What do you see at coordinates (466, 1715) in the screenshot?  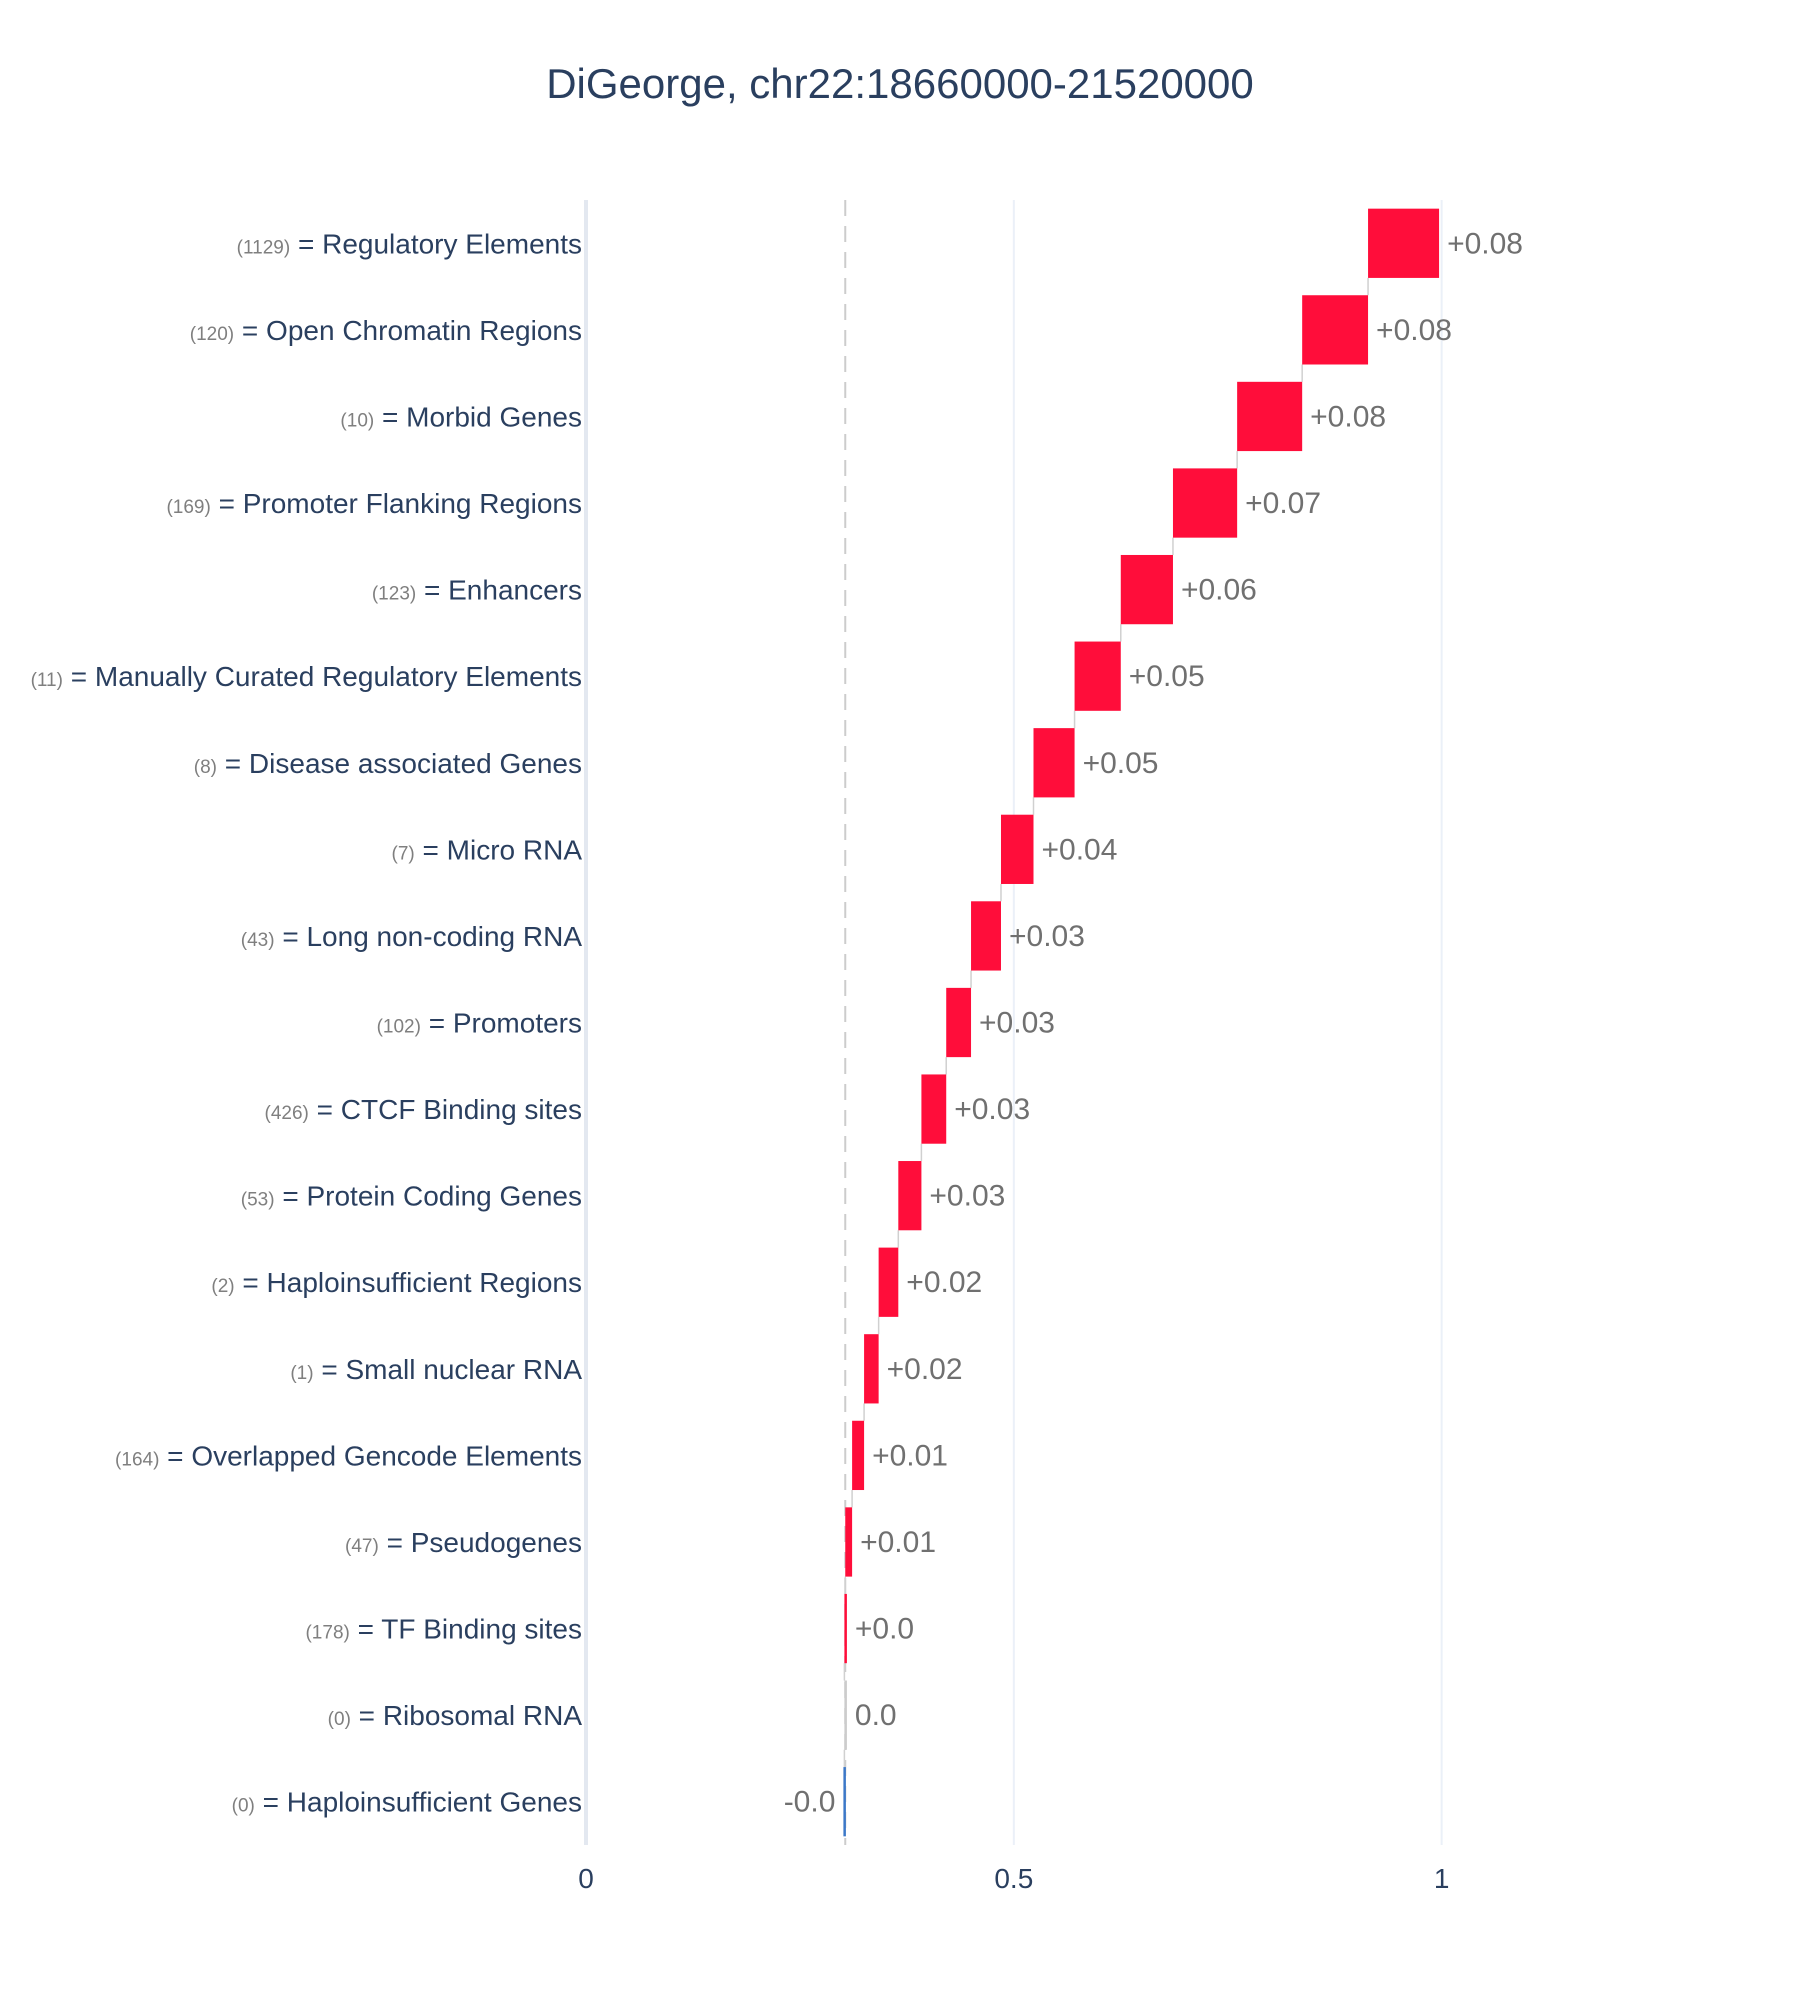 I see `category-name: = Ribosomal RNA` at bounding box center [466, 1715].